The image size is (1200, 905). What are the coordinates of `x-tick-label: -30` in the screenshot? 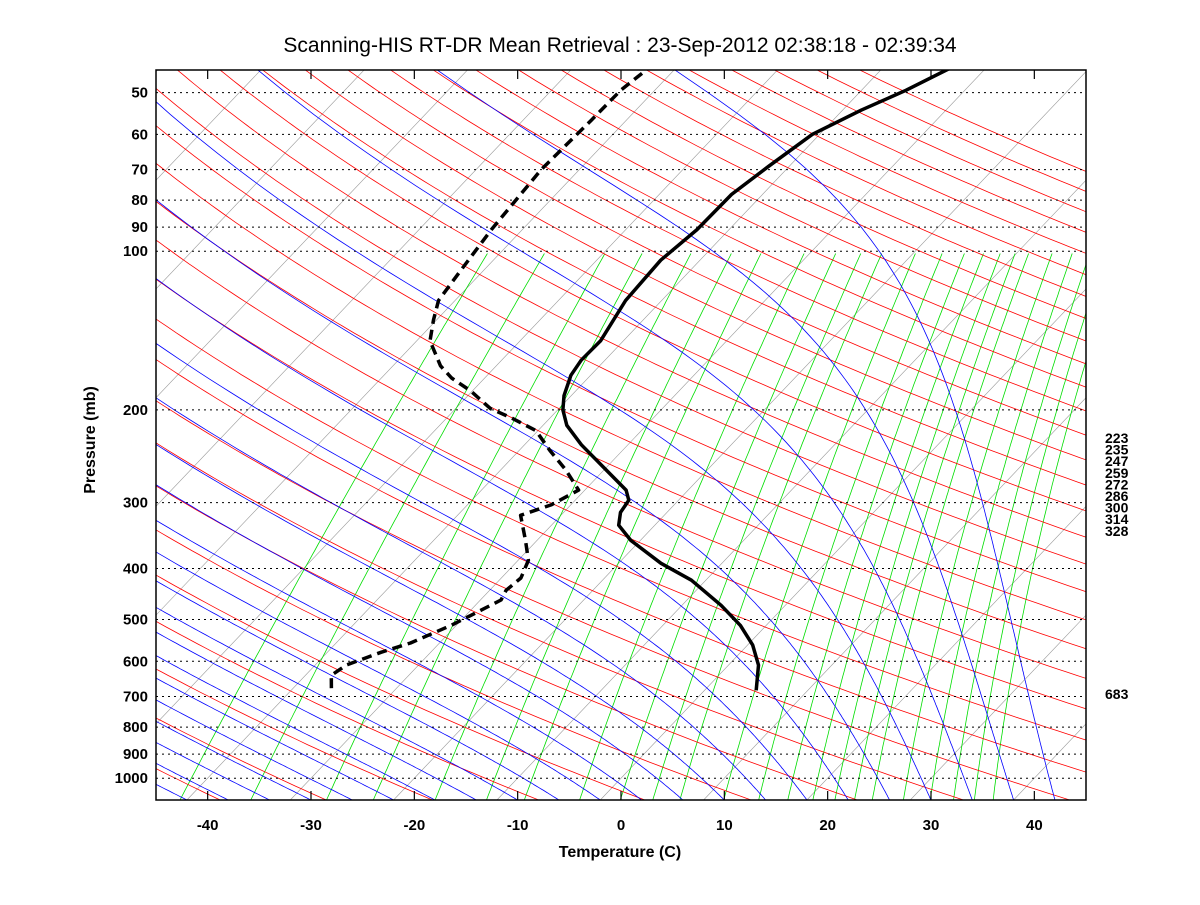 It's located at (311, 825).